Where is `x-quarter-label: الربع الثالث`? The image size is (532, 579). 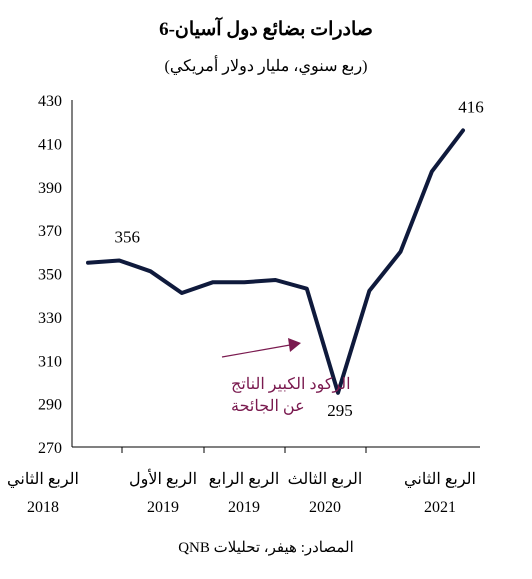
x-quarter-label: الربع الثالث is located at coordinates (325, 479).